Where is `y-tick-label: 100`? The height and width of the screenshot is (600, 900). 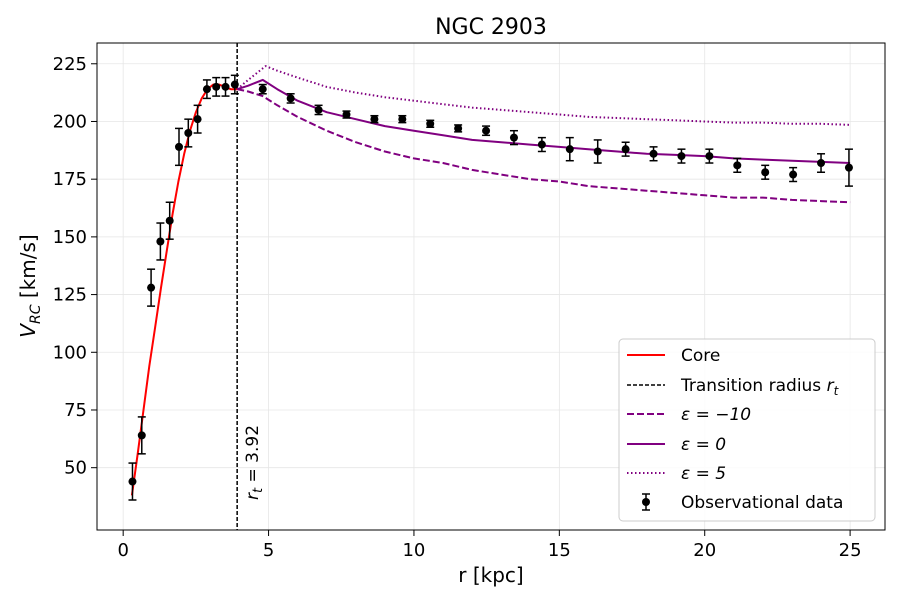 y-tick-label: 100 is located at coordinates (70, 352).